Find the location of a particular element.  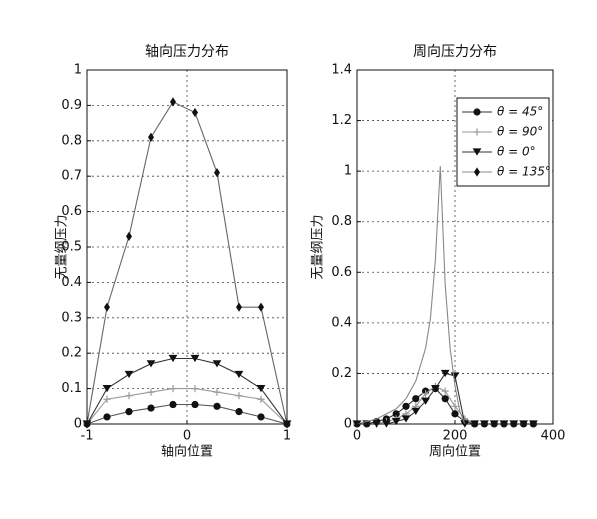

y-tick-label: 0.7 is located at coordinates (71, 176).